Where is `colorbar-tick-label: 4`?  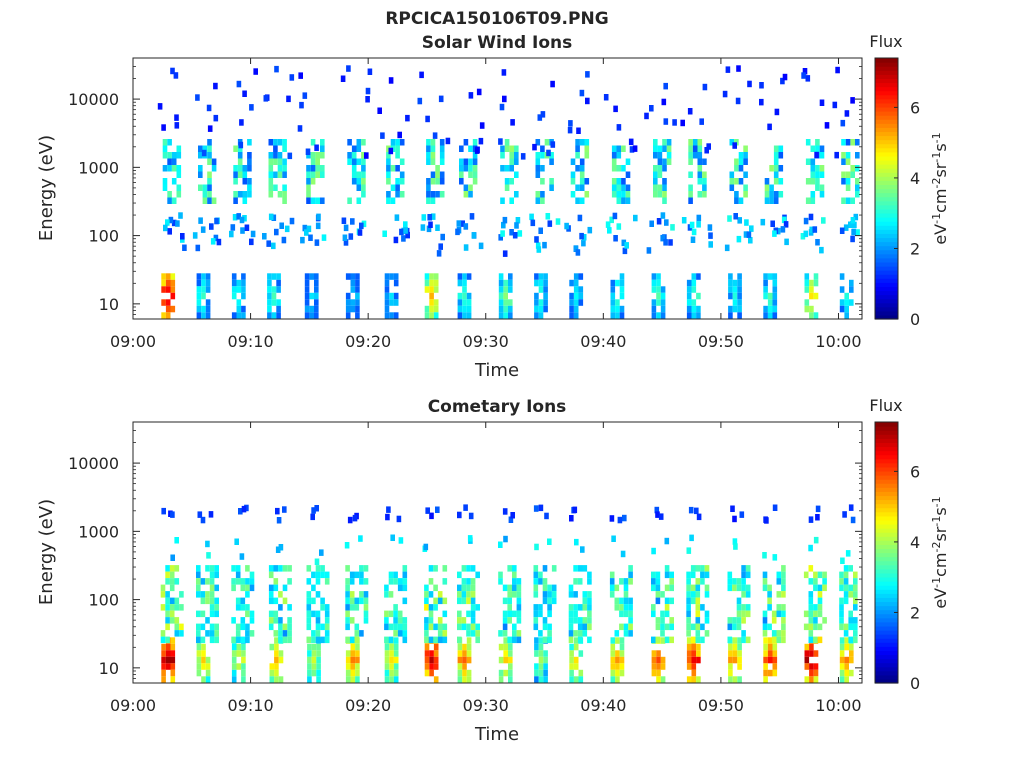 colorbar-tick-label: 4 is located at coordinates (915, 542).